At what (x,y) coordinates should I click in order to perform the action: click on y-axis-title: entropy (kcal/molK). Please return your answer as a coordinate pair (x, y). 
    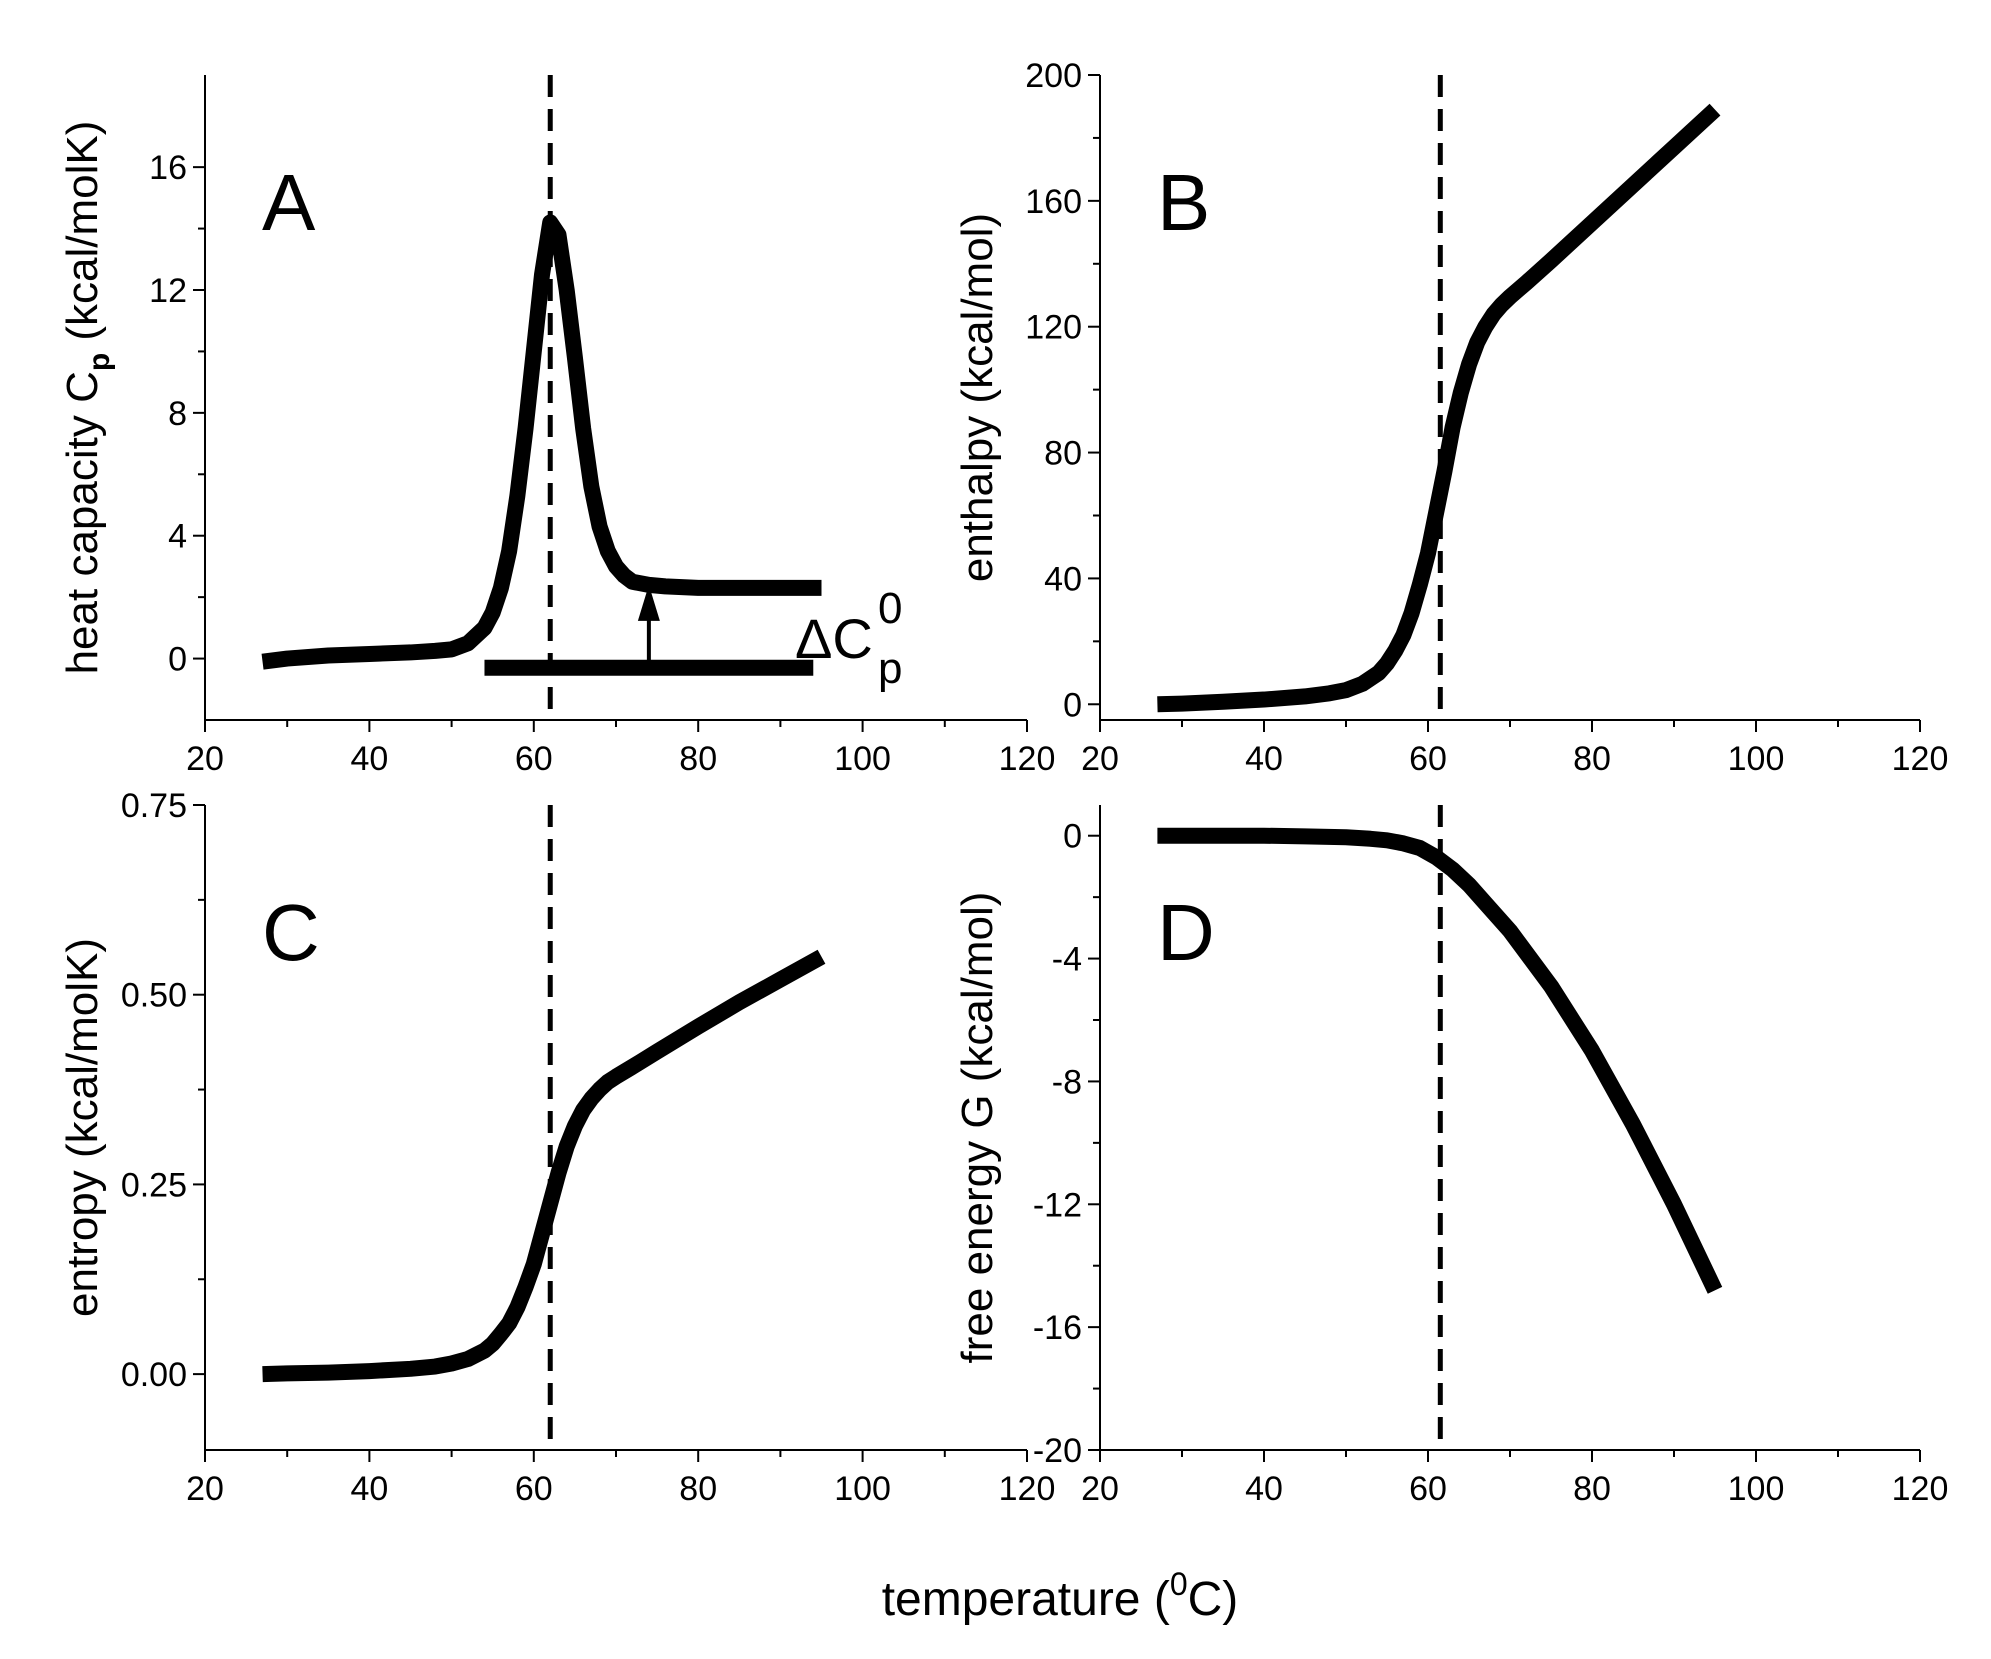
    Looking at the image, I should click on (82, 1127).